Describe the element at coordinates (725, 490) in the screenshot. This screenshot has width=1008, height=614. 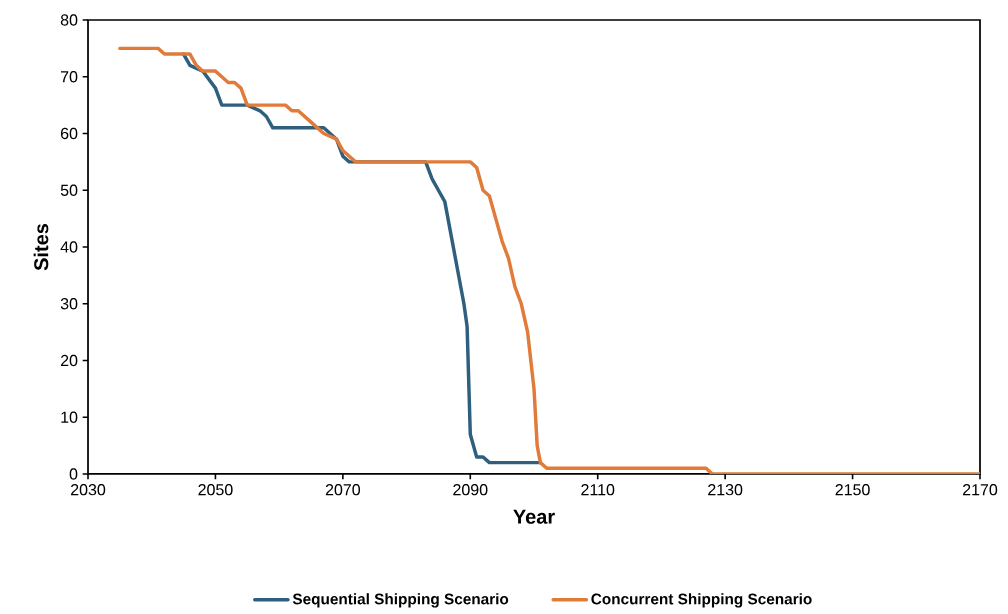
I see `x-tick-label: 2130` at that location.